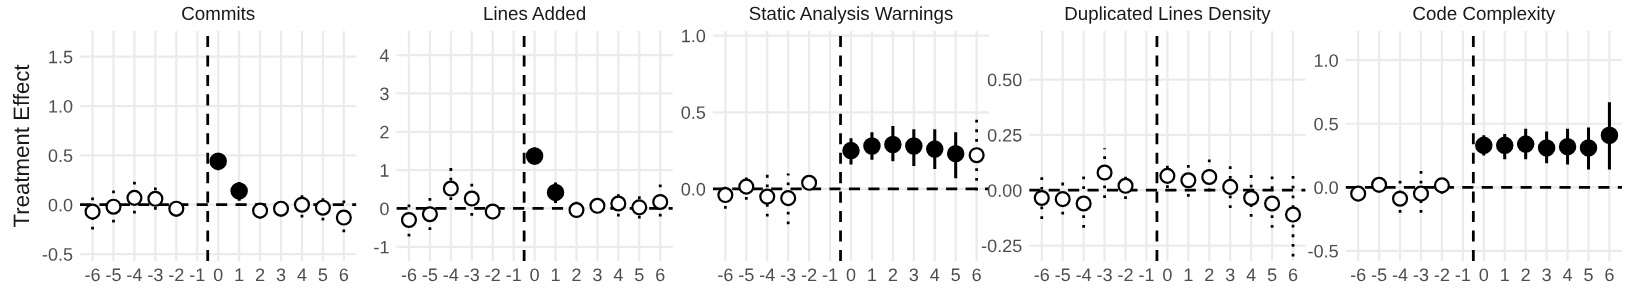 This screenshot has width=1629, height=293. Describe the element at coordinates (1004, 135) in the screenshot. I see `y-tick-label: 0.25` at that location.